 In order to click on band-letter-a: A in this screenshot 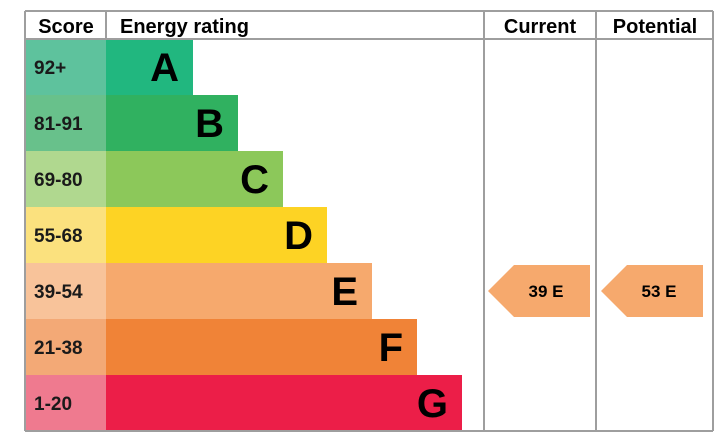, I will do `click(164, 68)`.